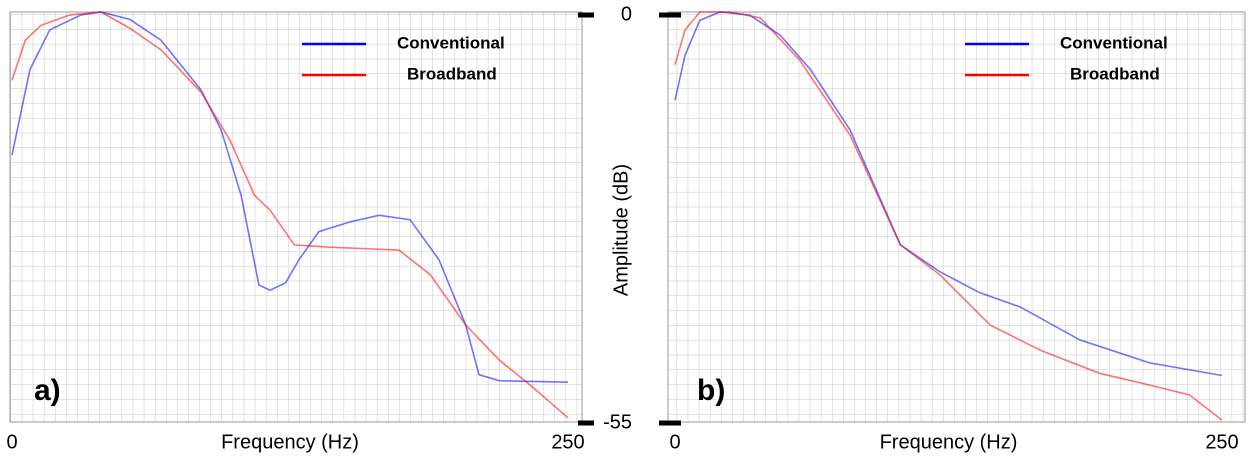 Image resolution: width=1258 pixels, height=459 pixels. What do you see at coordinates (626, 14) in the screenshot?
I see `y-tick-label: 0` at bounding box center [626, 14].